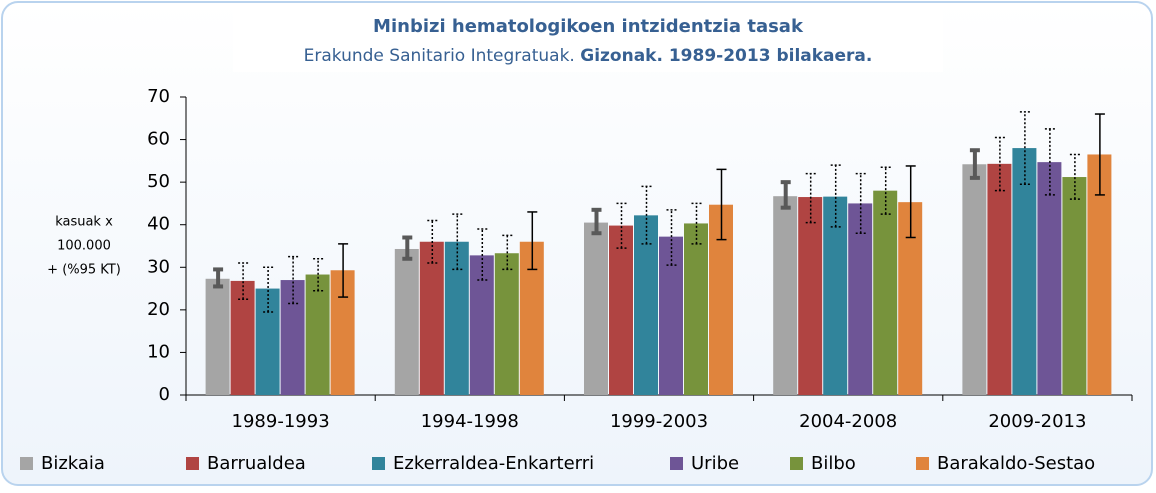  Describe the element at coordinates (158, 224) in the screenshot. I see `y-tick-label: 40` at that location.